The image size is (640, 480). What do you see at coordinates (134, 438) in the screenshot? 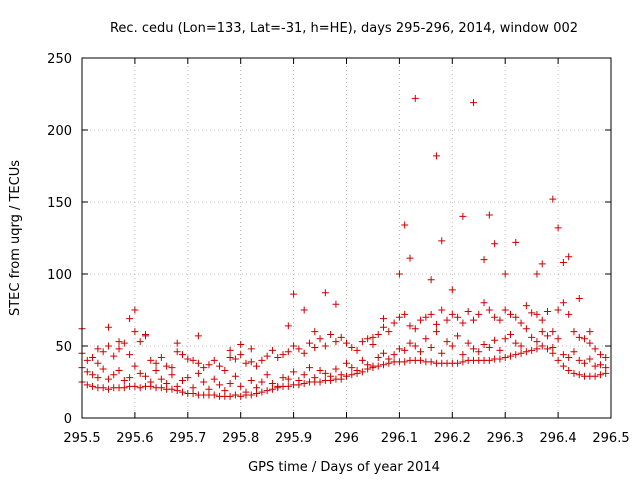
I see `x-tick-label: 295.6` at bounding box center [134, 438].